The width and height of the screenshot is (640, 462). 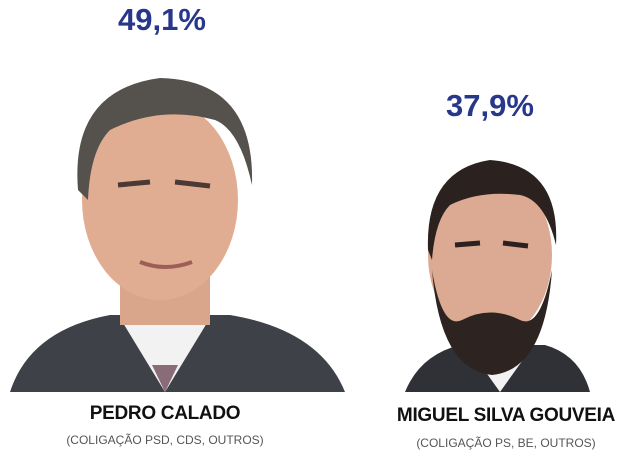 What do you see at coordinates (162, 19) in the screenshot?
I see `percentage: 49,1%` at bounding box center [162, 19].